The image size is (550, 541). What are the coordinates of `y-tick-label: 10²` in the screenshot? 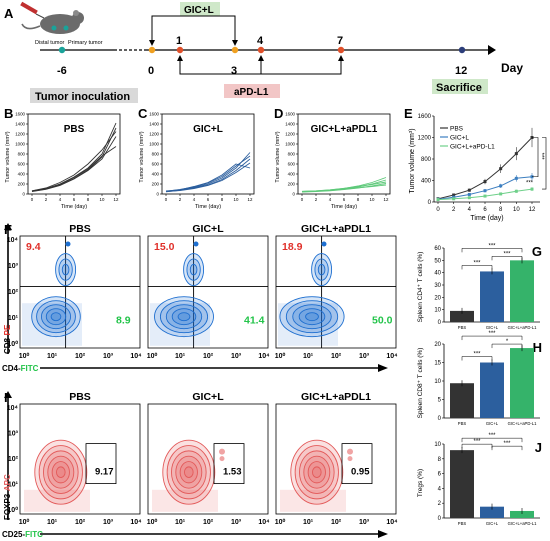 It's located at (13, 292).